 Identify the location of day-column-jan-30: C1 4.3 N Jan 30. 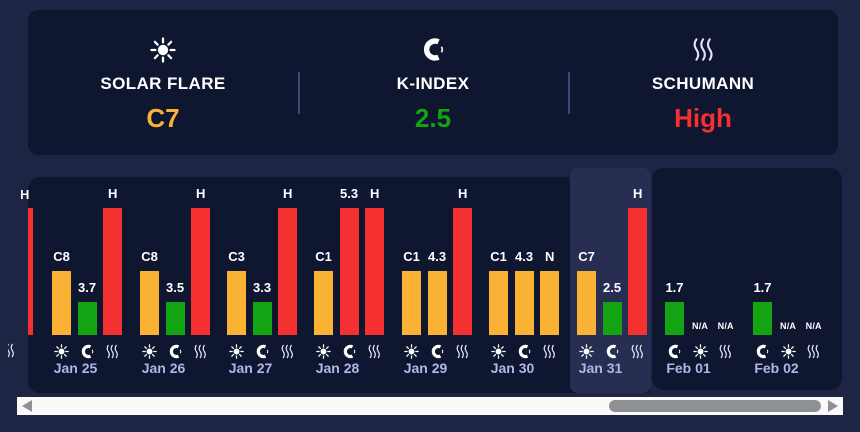
(524, 280).